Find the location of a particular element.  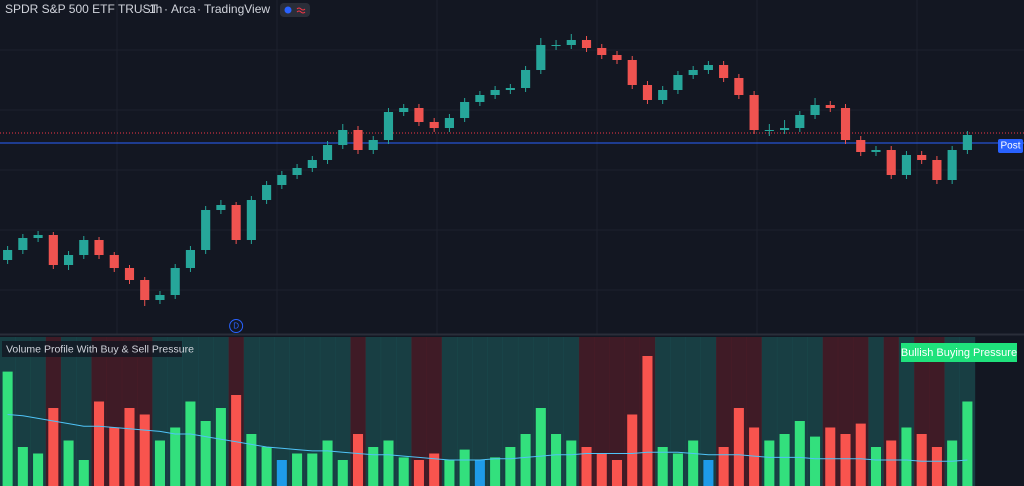

indicator-title: Volume Profile With Buy & Sell Pressure is located at coordinates (100, 349).